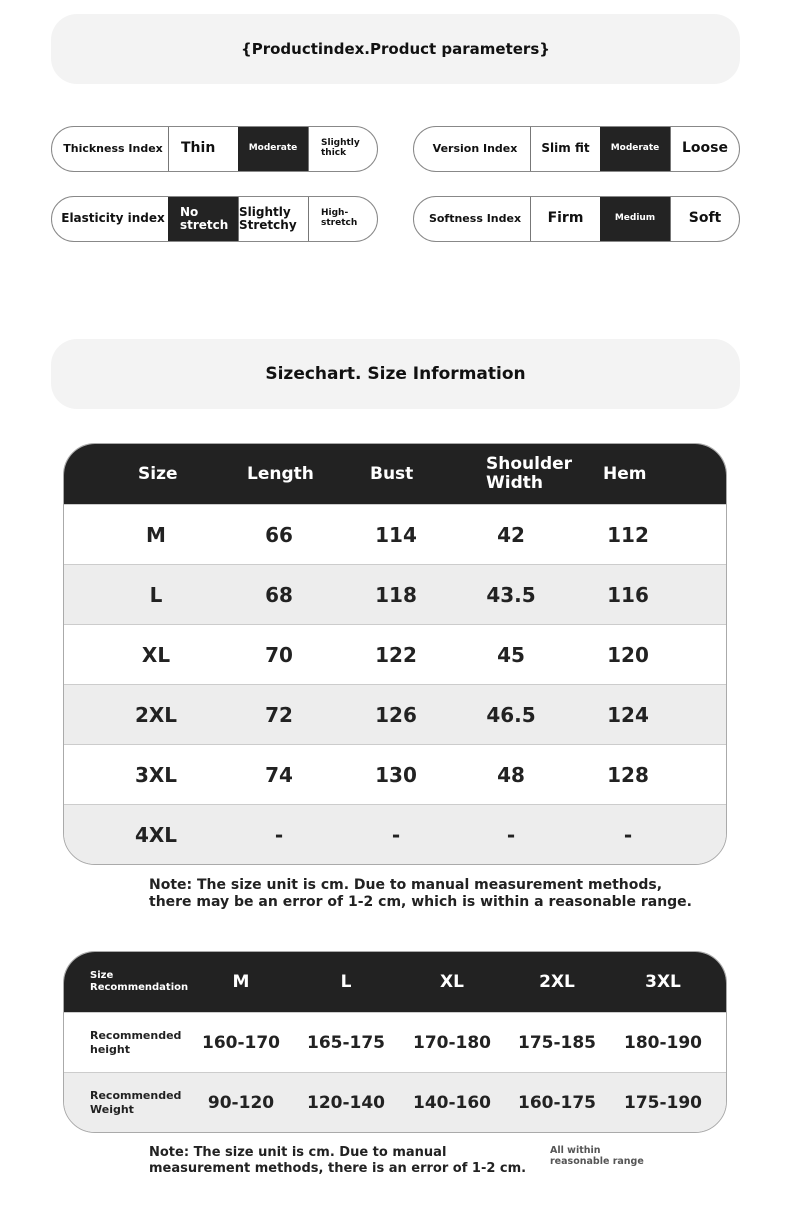  Describe the element at coordinates (557, 981) in the screenshot. I see `header-cell: 2XL` at that location.